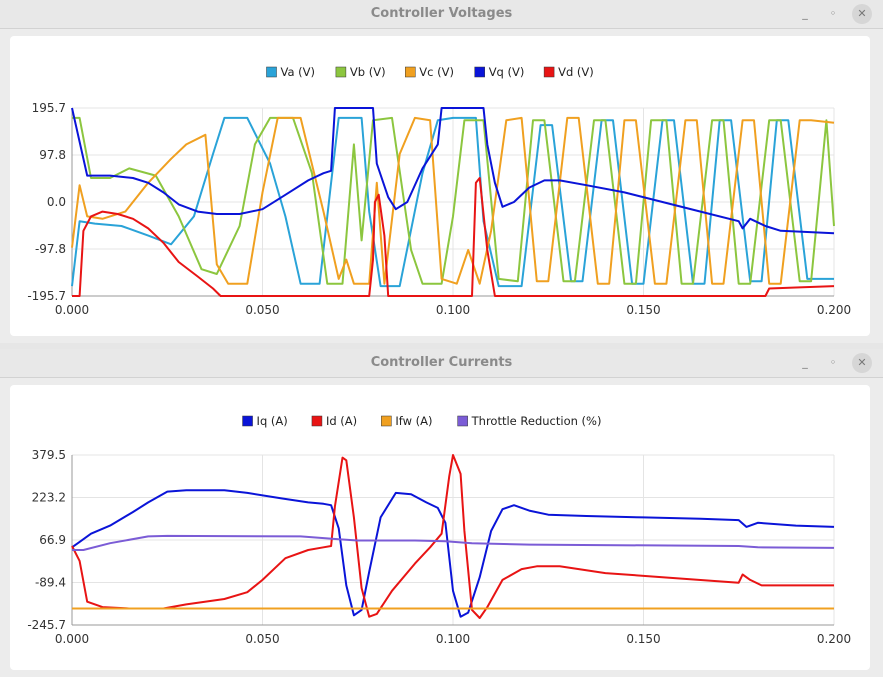 The width and height of the screenshot is (883, 677). I want to click on window-titlebar: Controller Currents _ ◦ ✕, so click(441, 363).